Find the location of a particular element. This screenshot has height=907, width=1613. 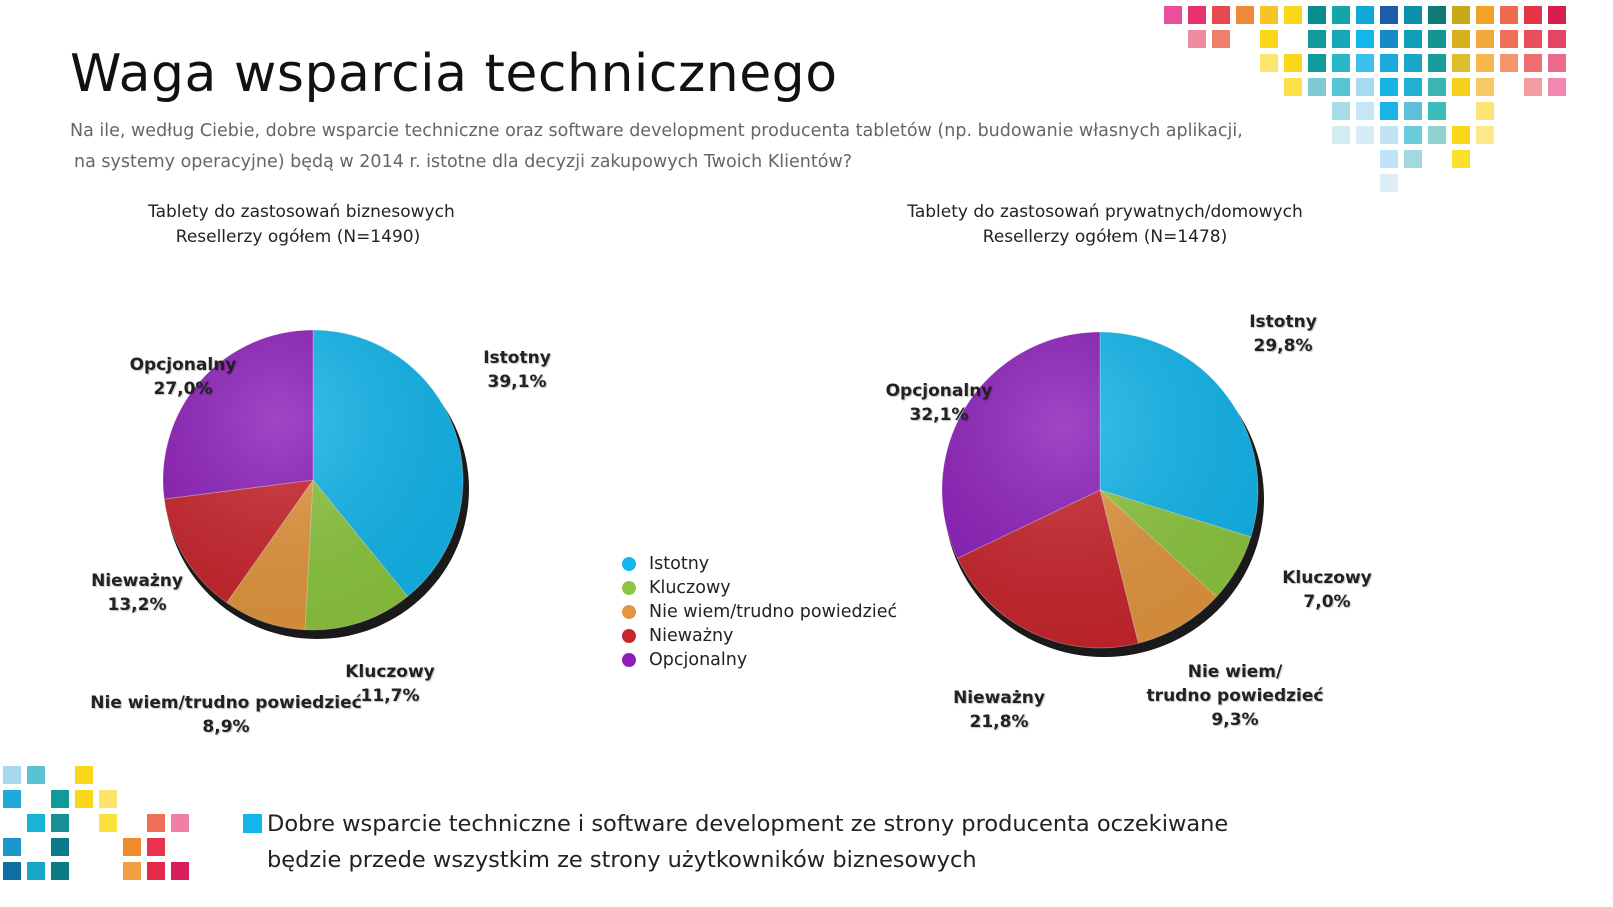

chart-home-sample: Resellerzy ogółem (N=1478) is located at coordinates (1105, 237).